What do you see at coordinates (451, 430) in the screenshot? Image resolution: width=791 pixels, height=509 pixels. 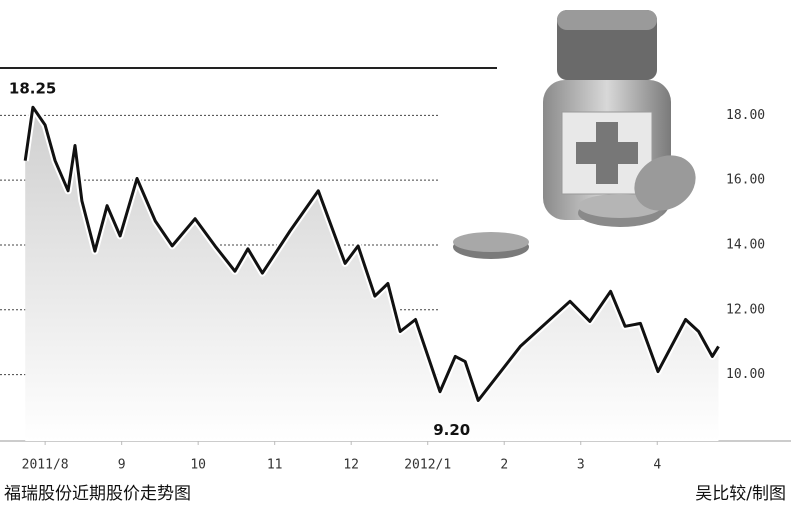 I see `value-label: 9.20` at bounding box center [451, 430].